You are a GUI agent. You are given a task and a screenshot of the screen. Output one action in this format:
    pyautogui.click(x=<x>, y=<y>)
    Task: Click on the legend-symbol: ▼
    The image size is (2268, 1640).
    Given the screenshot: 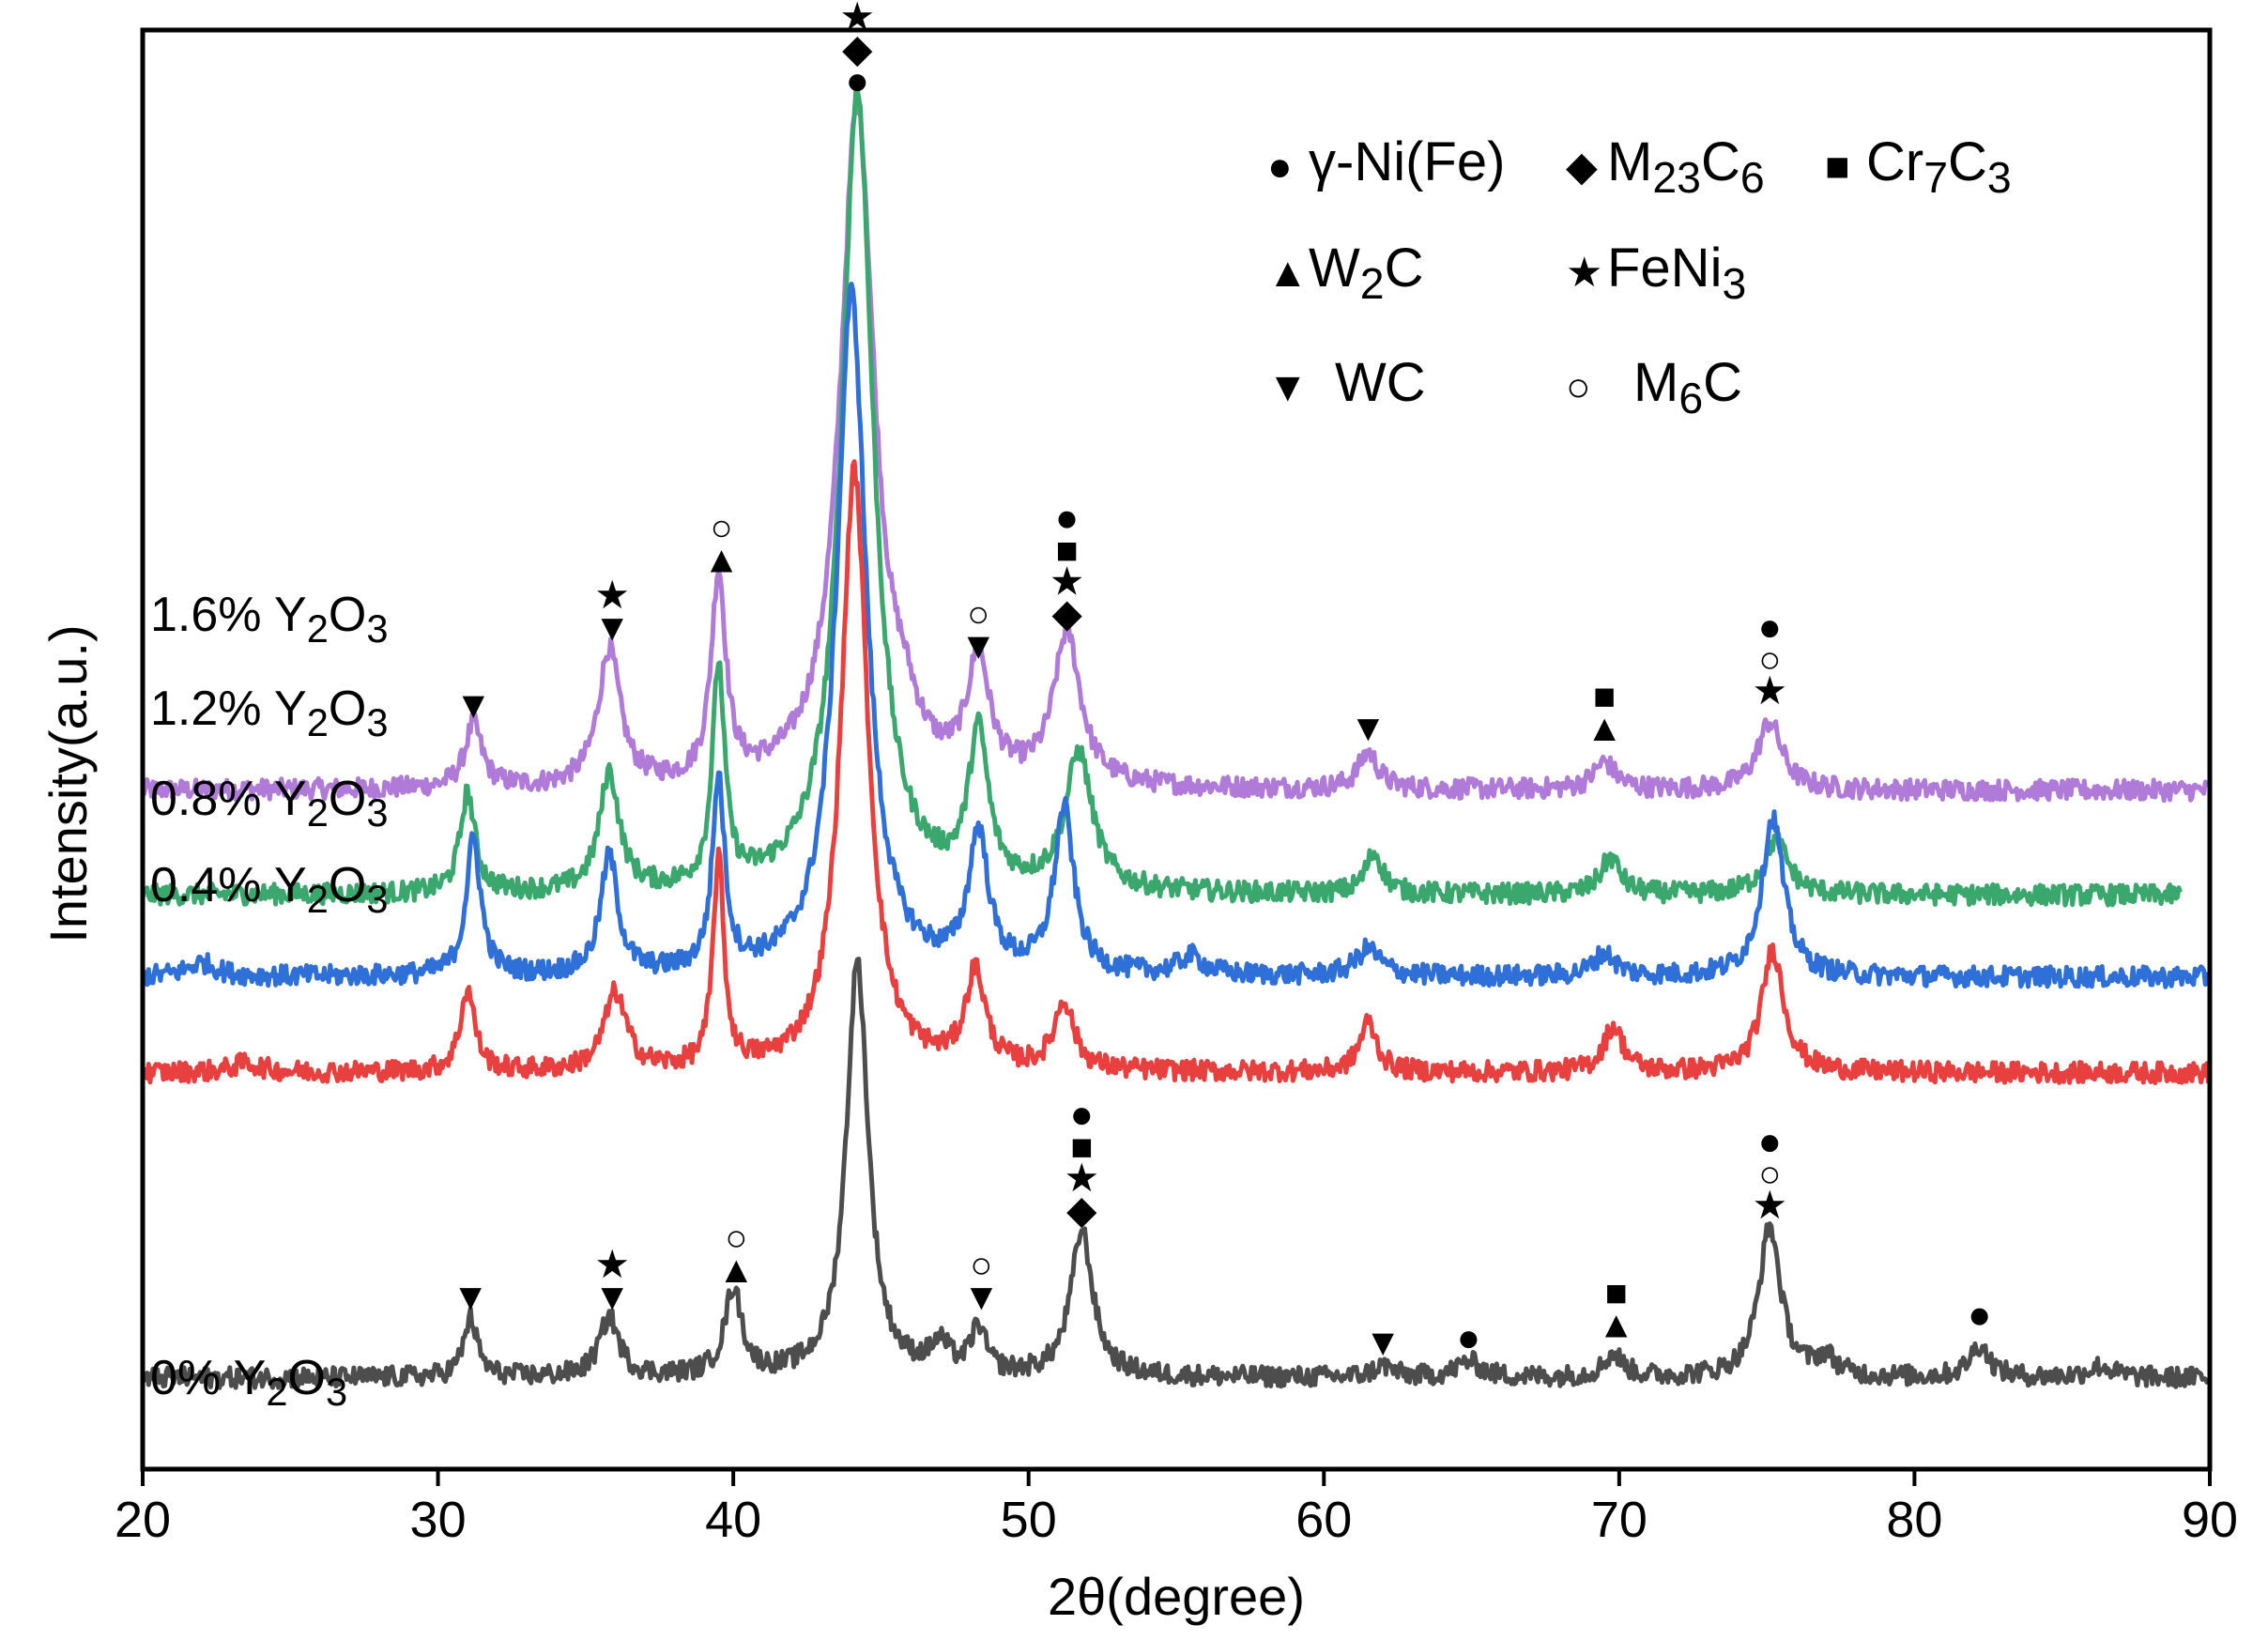 What is the action you would take?
    pyautogui.click(x=1288, y=387)
    